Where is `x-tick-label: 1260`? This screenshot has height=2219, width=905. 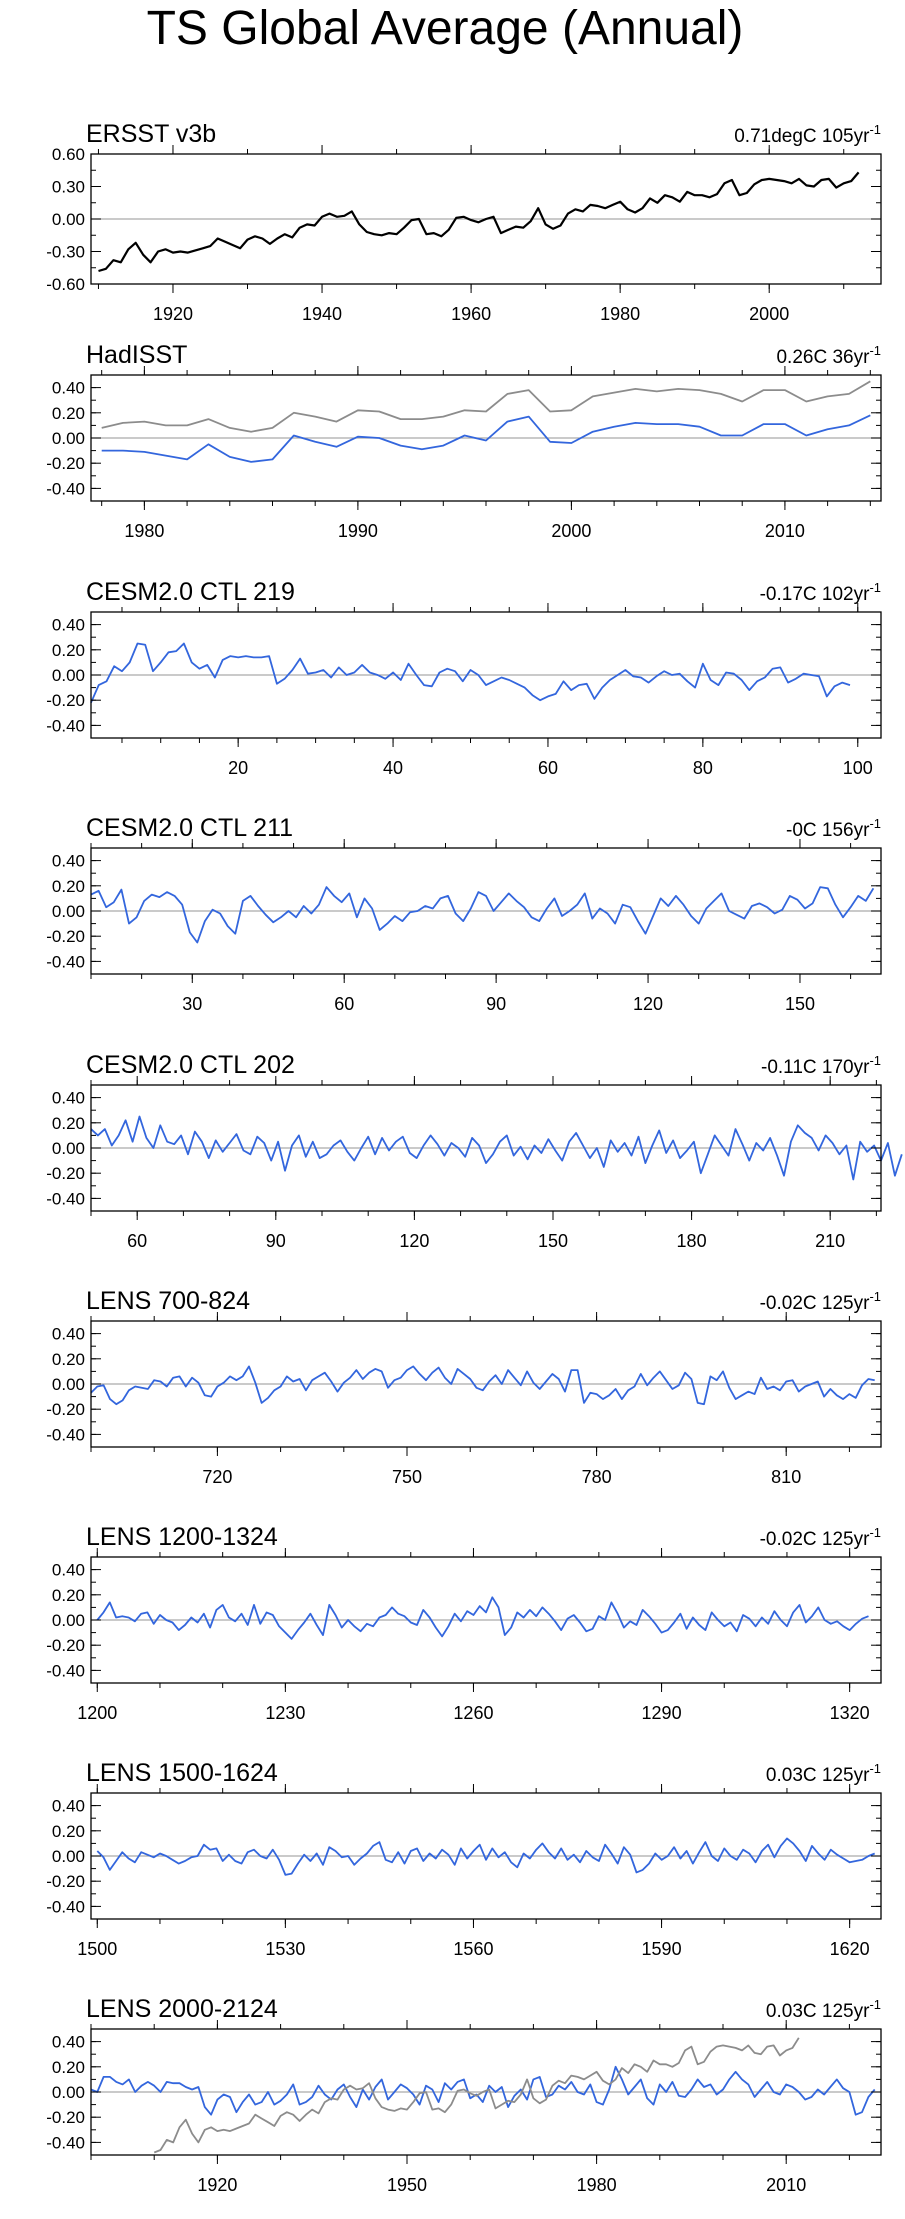 x-tick-label: 1260 is located at coordinates (473, 1713).